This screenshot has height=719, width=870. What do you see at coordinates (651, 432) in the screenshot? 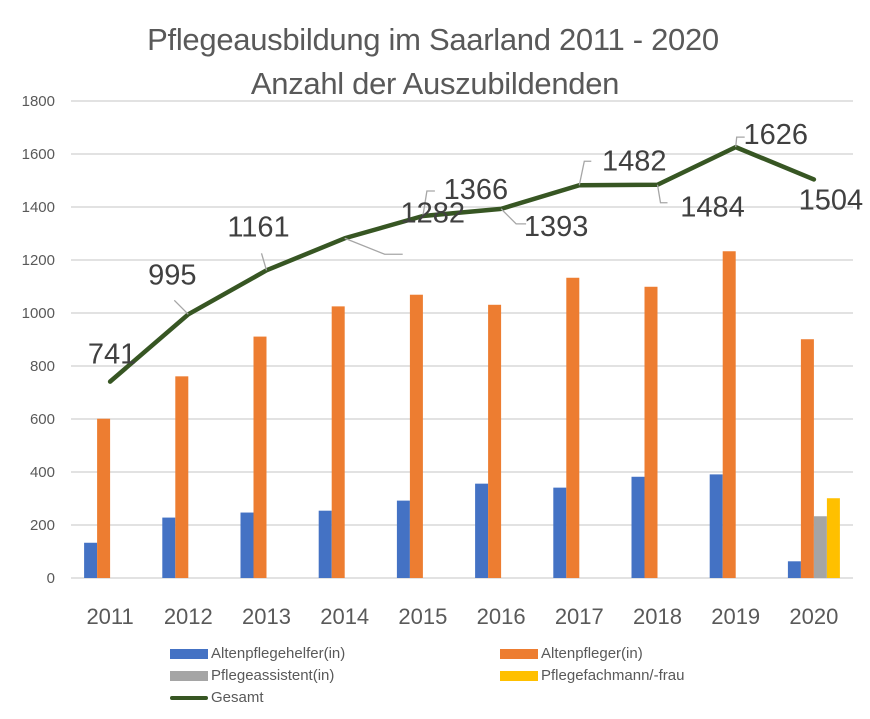
I see `bar-altenpfleger-in--2018` at bounding box center [651, 432].